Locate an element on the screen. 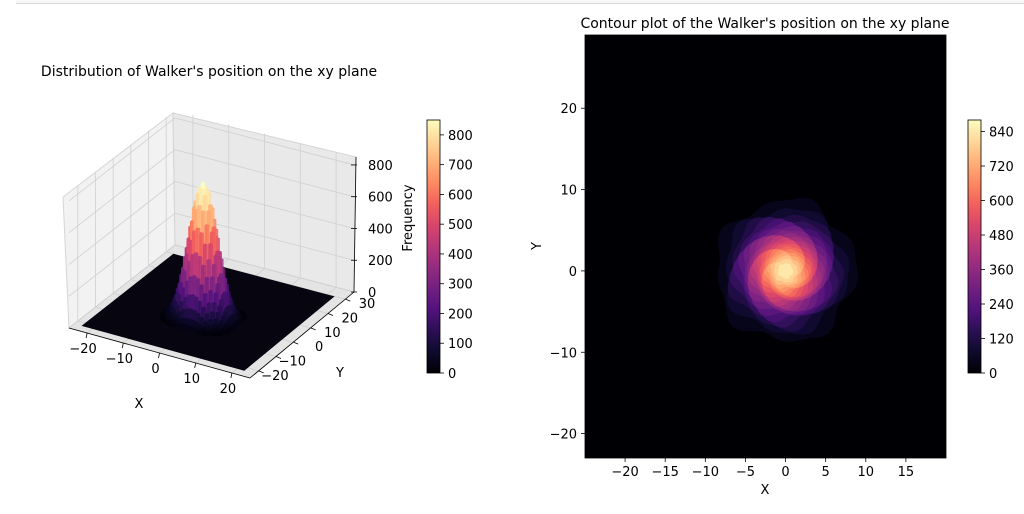  colorbar-tick-label: 720 is located at coordinates (1001, 167).